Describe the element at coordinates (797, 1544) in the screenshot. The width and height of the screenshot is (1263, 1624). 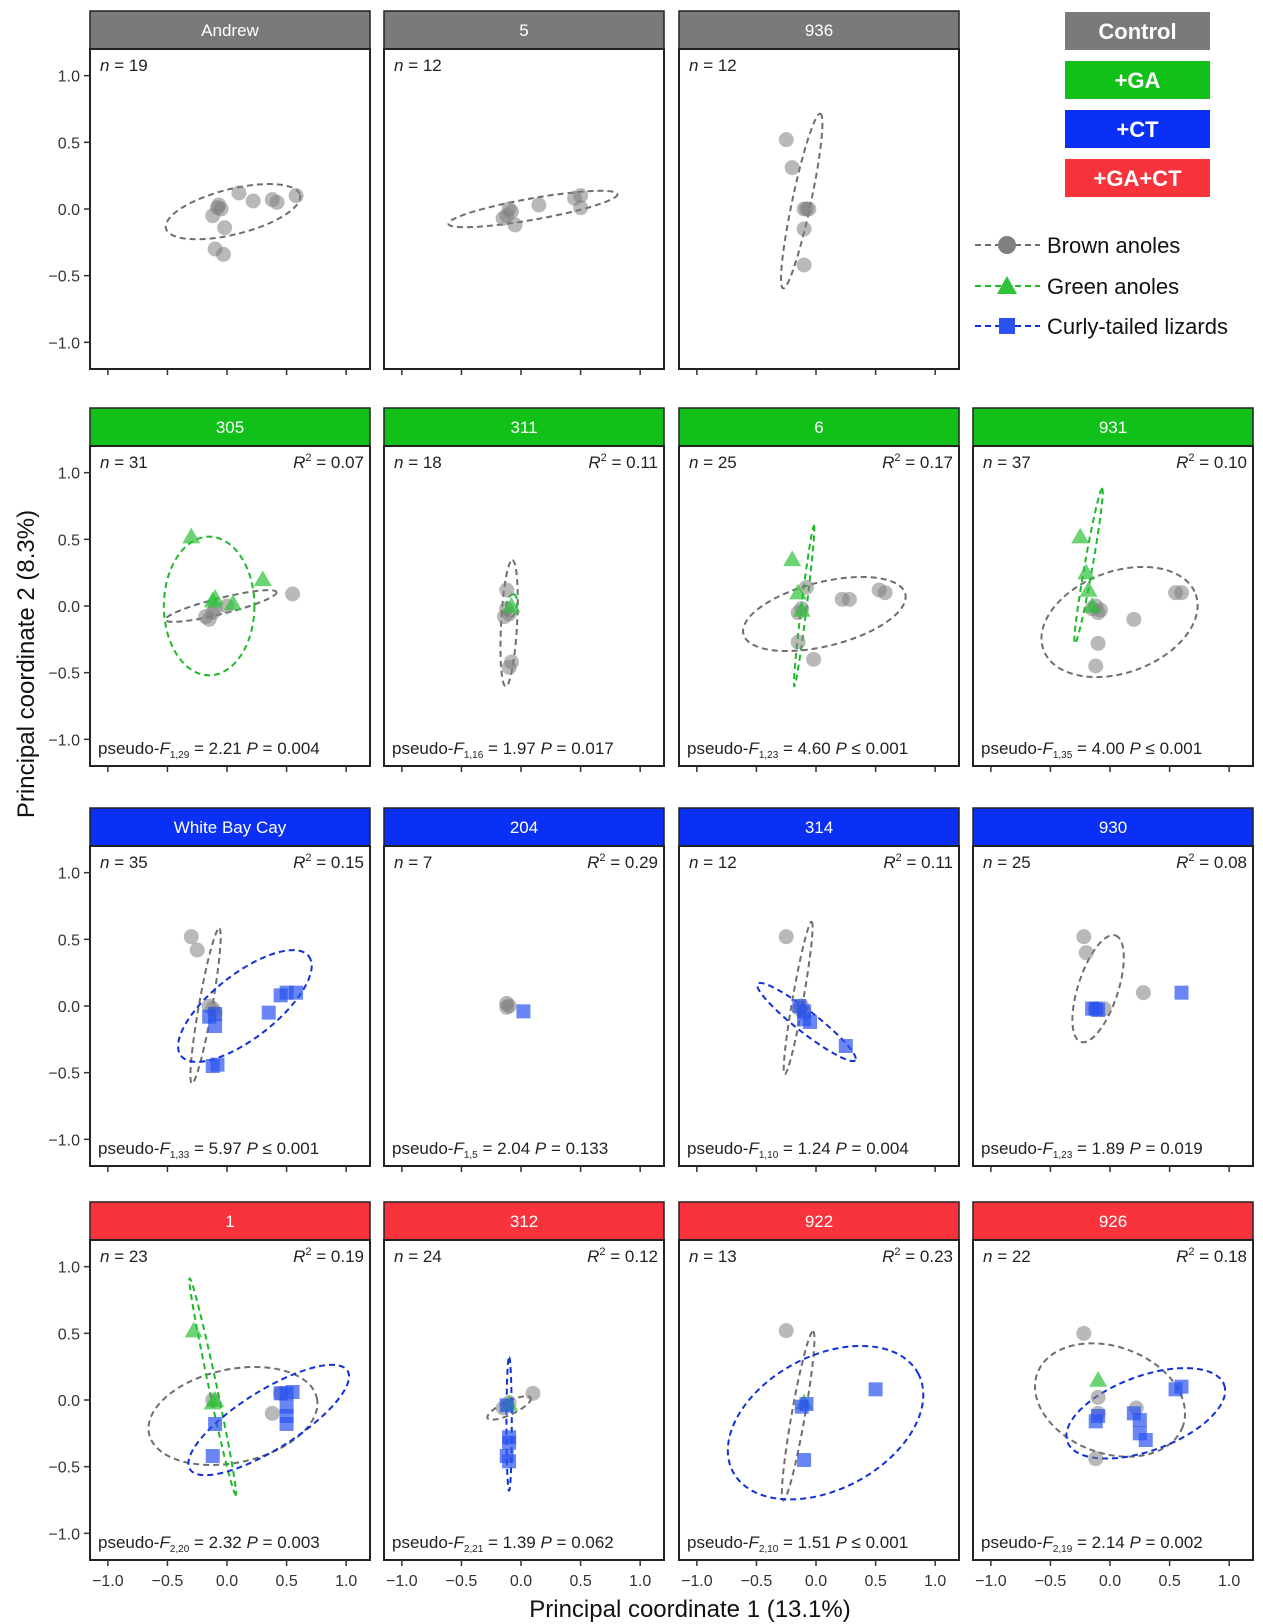
I see `pseudo-f-label: pseudo-F2,10 = 1.51 P ≤ 0.001` at that location.